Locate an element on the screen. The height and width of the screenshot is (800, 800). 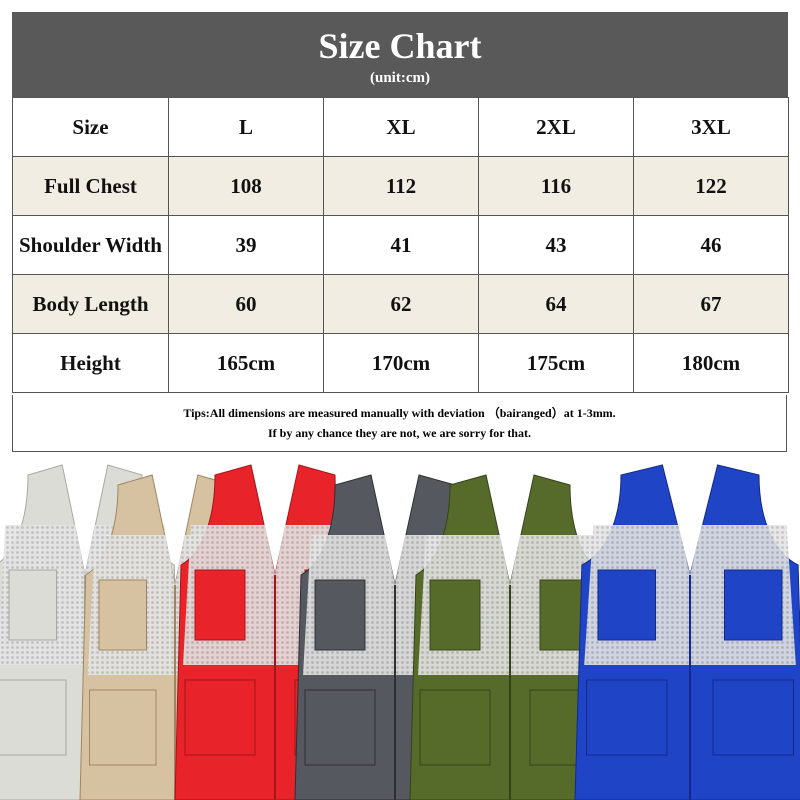
table-cell: 3XL is located at coordinates (711, 127).